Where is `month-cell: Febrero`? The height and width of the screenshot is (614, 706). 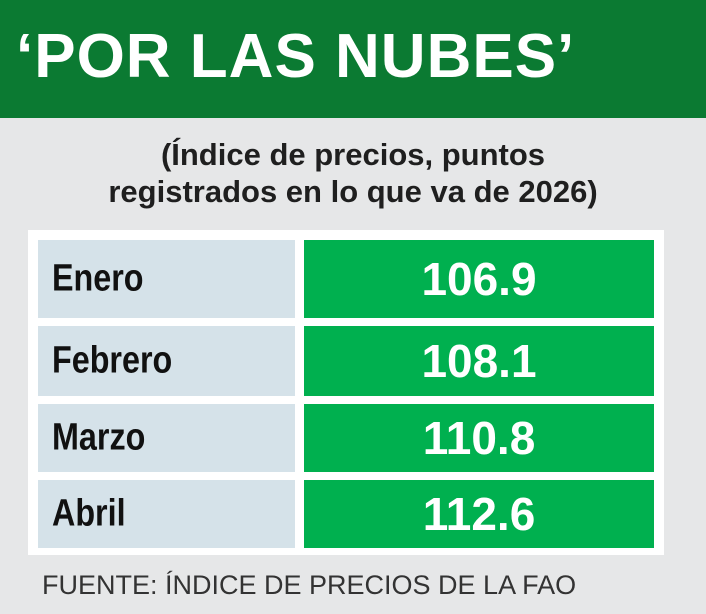 month-cell: Febrero is located at coordinates (166, 361).